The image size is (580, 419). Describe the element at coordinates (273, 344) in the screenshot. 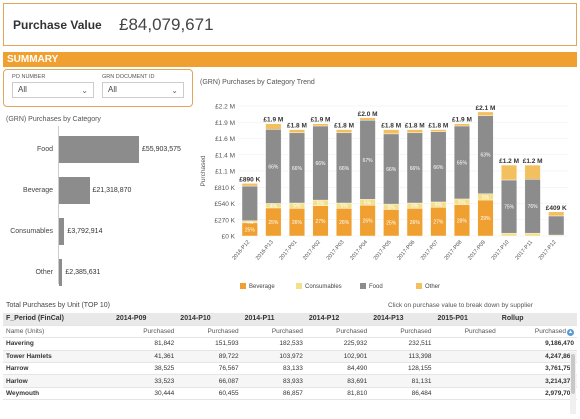

I see `purchase-value-cell: 182,533` at that location.